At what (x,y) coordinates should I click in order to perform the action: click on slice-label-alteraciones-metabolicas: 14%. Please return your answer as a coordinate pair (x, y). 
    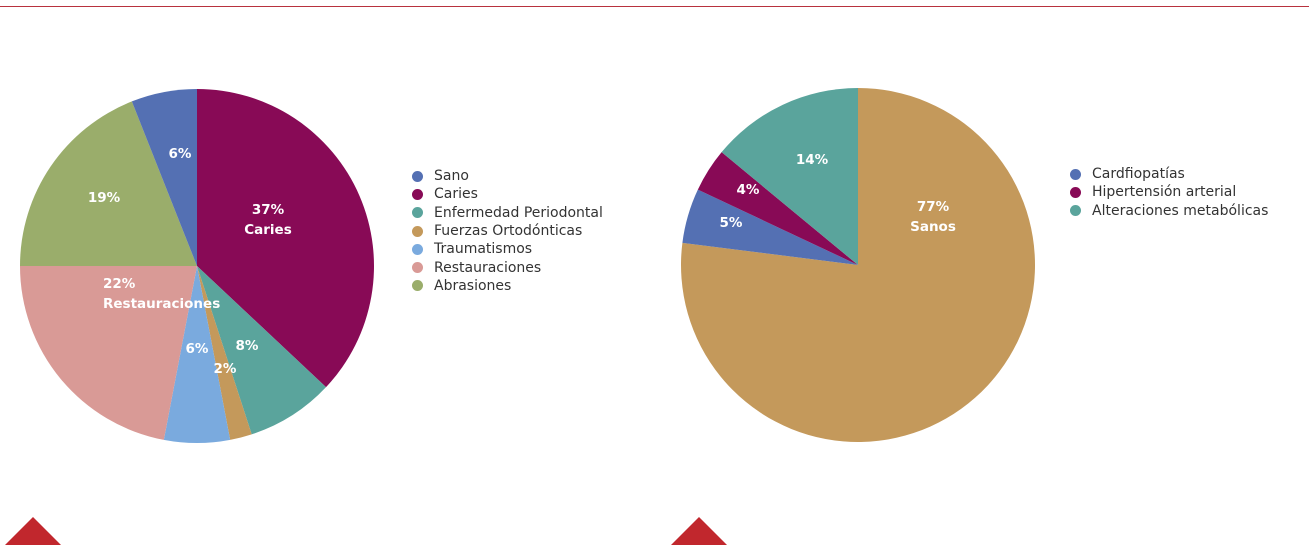
    Looking at the image, I should click on (812, 160).